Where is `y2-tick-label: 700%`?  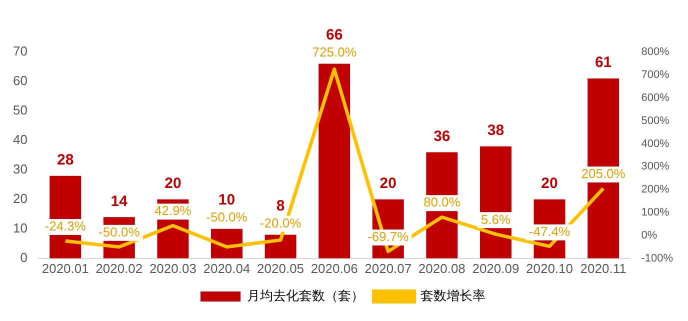 y2-tick-label: 700% is located at coordinates (655, 74).